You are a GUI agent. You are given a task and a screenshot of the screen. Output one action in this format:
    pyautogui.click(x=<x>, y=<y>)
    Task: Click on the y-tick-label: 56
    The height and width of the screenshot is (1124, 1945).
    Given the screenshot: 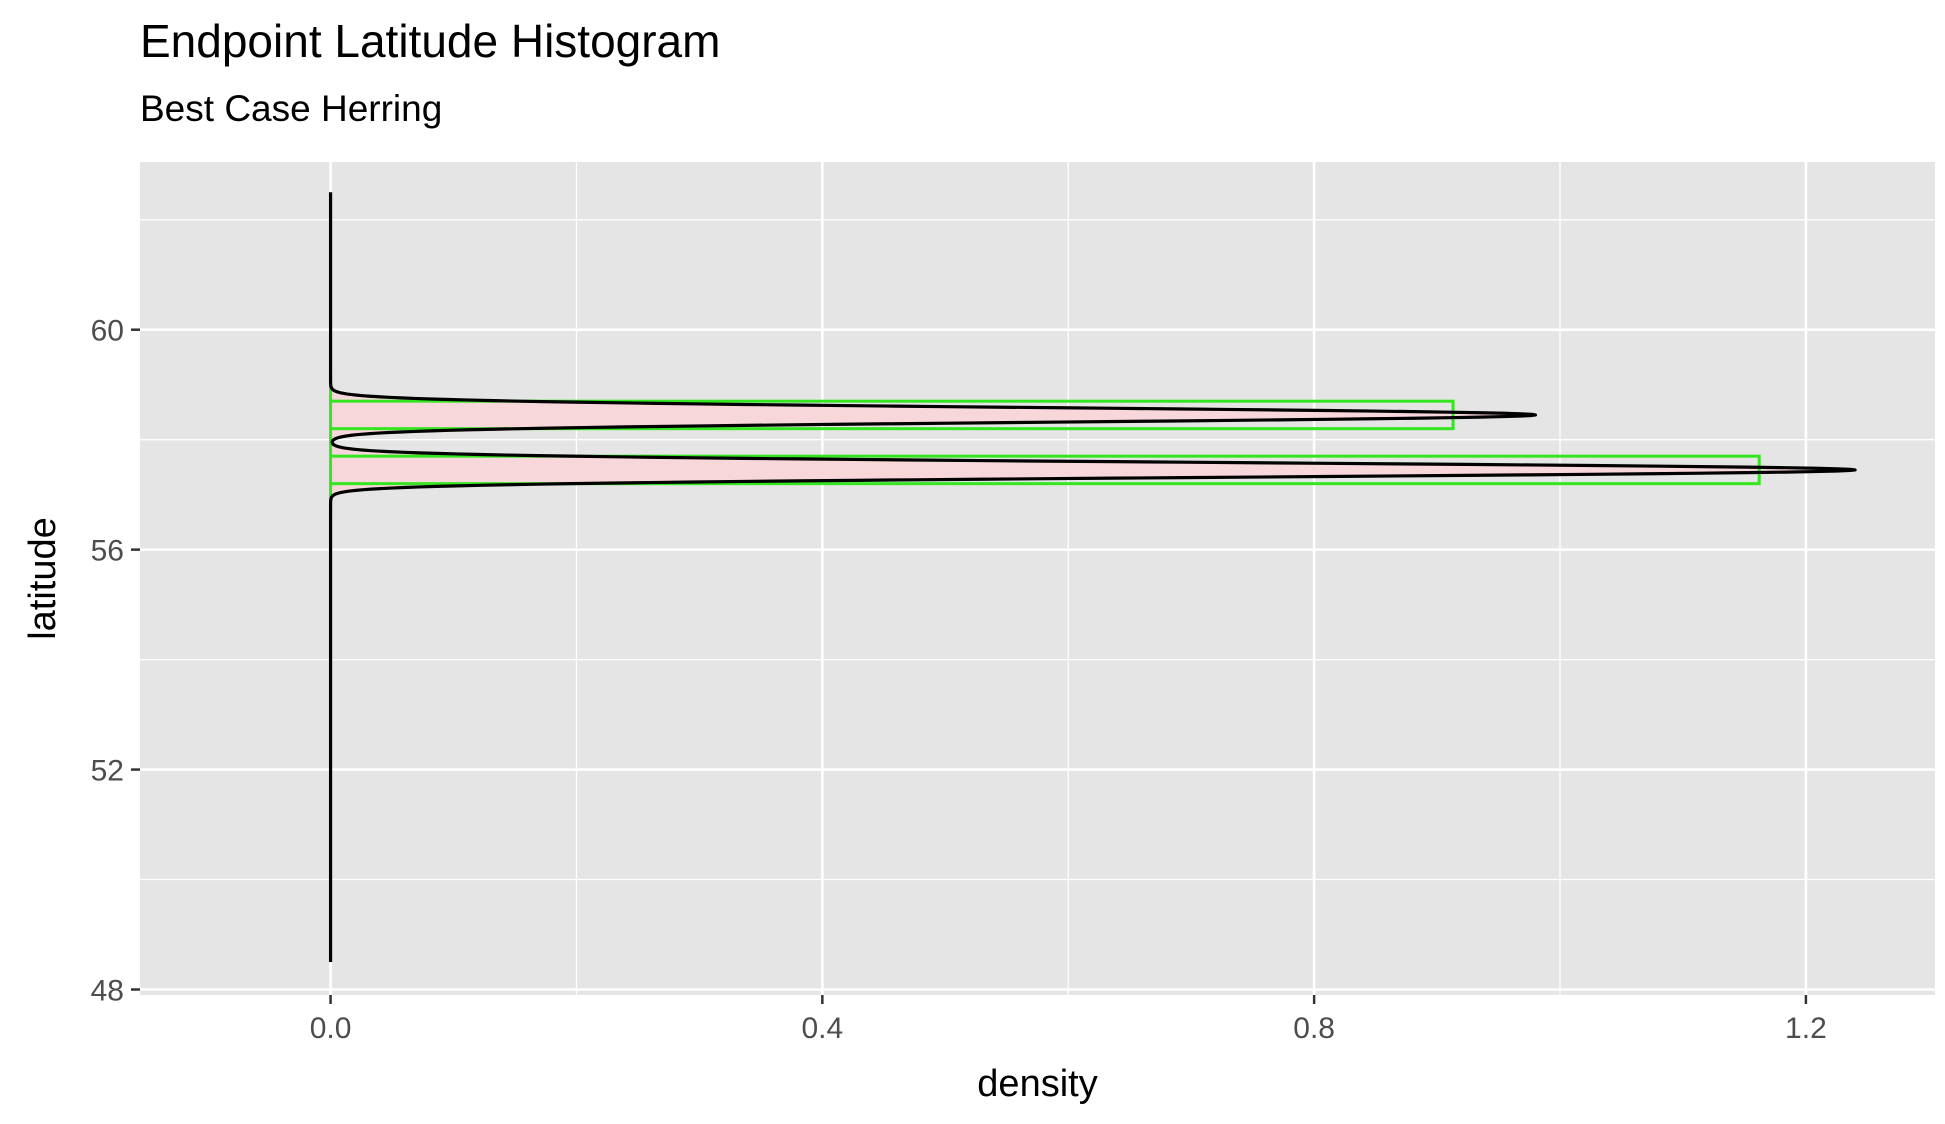 What is the action you would take?
    pyautogui.click(x=107, y=551)
    